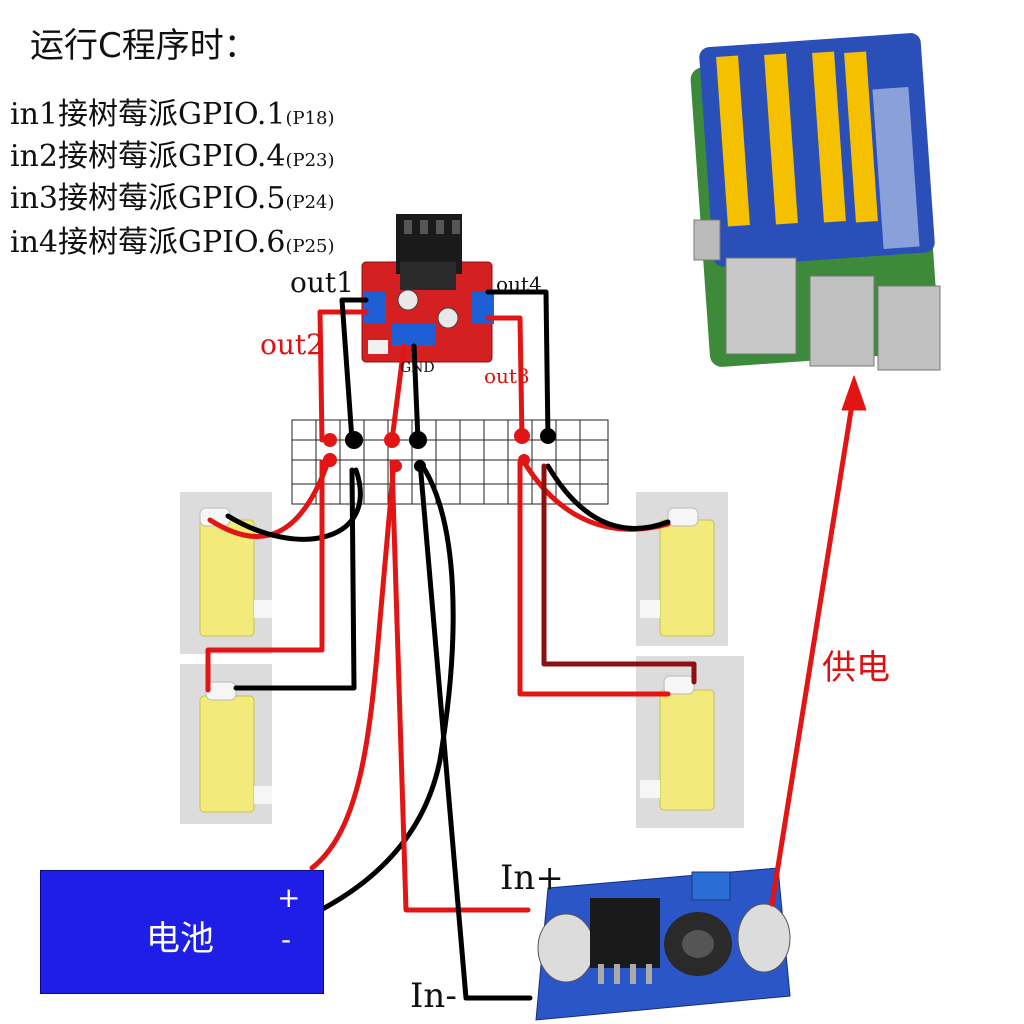  I want to click on battery: 电池 + -, so click(182, 932).